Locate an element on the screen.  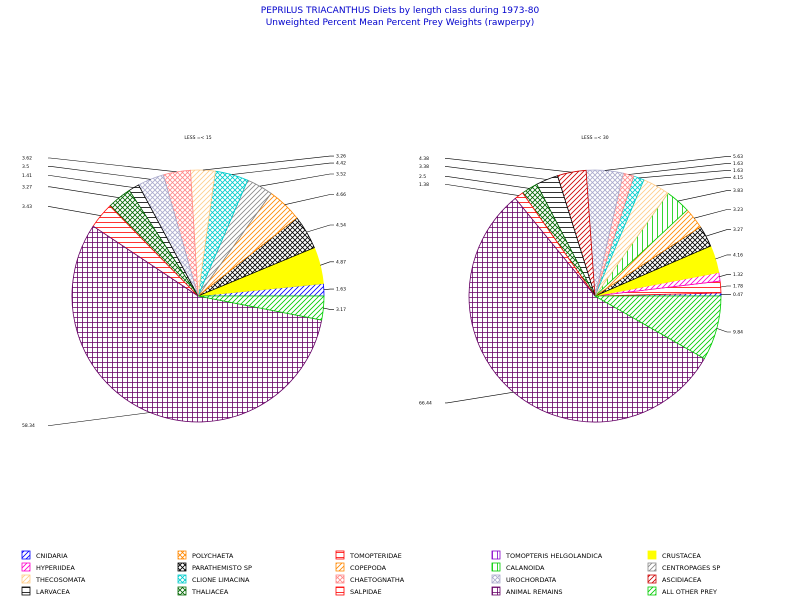
pie-1-leader-centropages-sp is located at coordinates (296, 180).